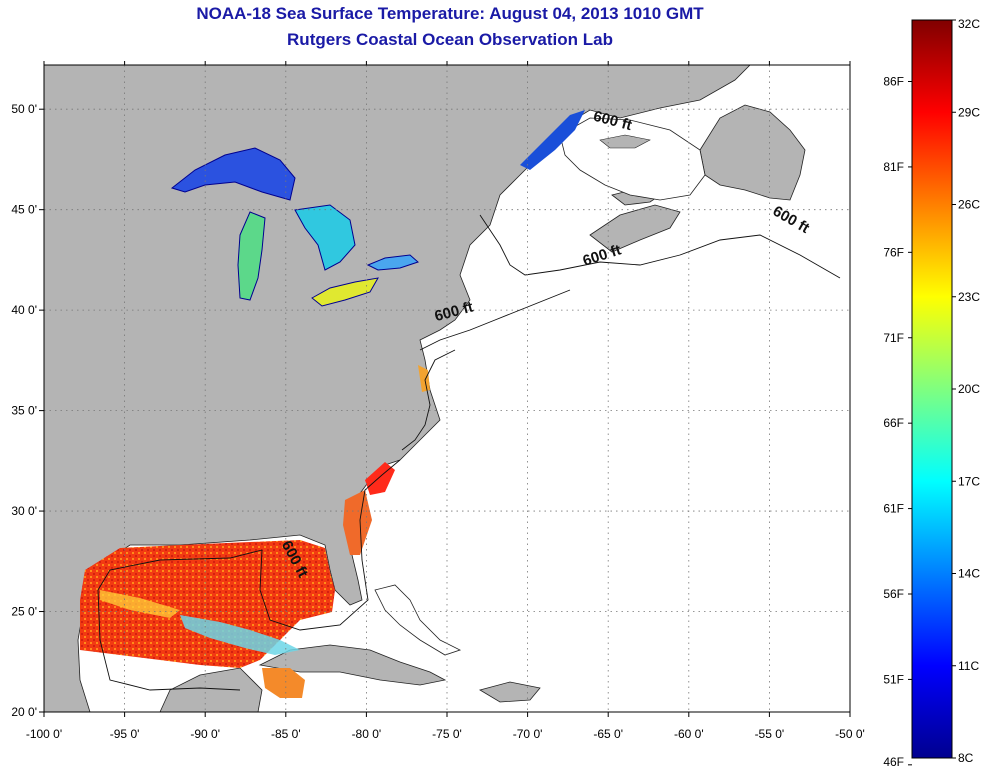 Image resolution: width=984 pixels, height=770 pixels. I want to click on colorbar-label-c: 26C, so click(969, 205).